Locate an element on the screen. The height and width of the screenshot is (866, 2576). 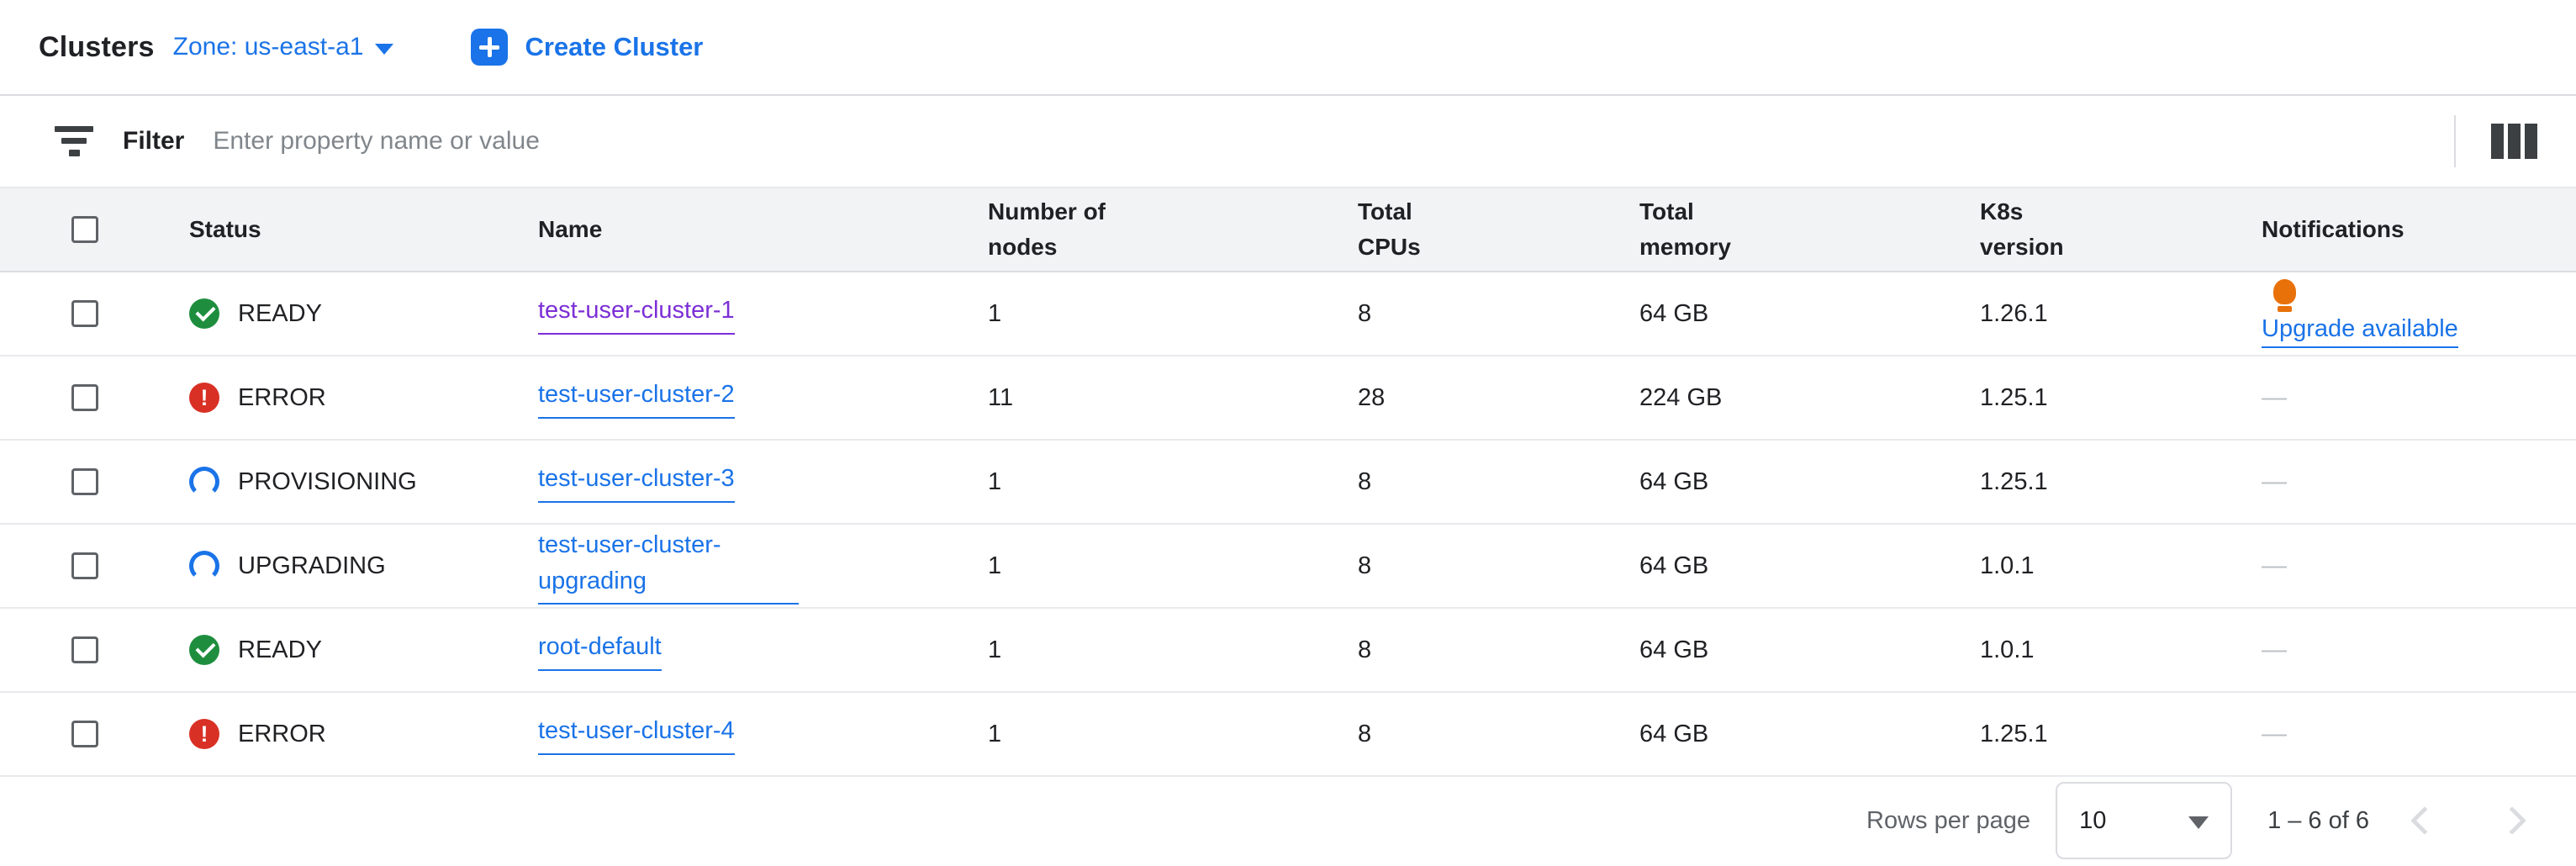
columns-icon is located at coordinates (2514, 141).